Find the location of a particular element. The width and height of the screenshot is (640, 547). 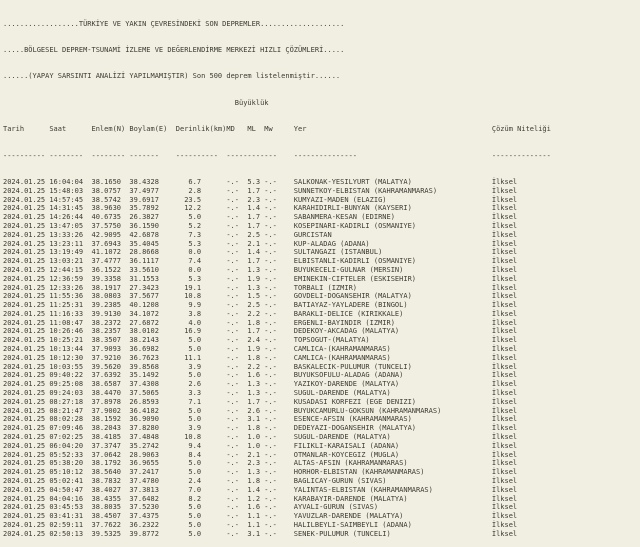

column-header-saat: Saat is located at coordinates (58, 129).